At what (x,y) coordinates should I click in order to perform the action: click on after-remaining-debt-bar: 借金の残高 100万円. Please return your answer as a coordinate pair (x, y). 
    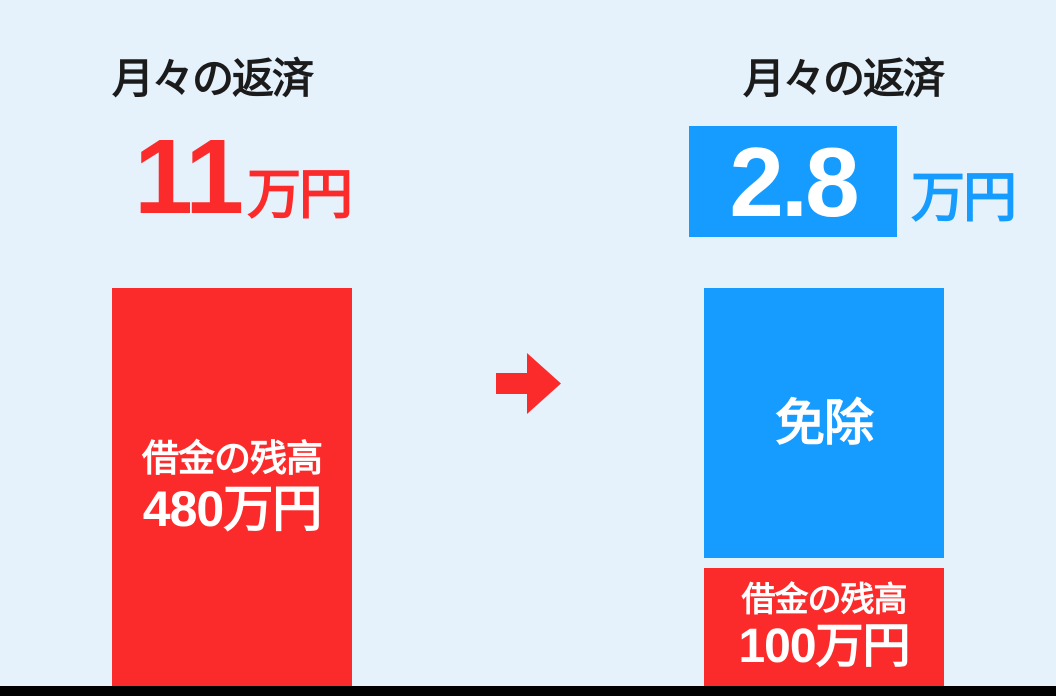
    Looking at the image, I should click on (824, 627).